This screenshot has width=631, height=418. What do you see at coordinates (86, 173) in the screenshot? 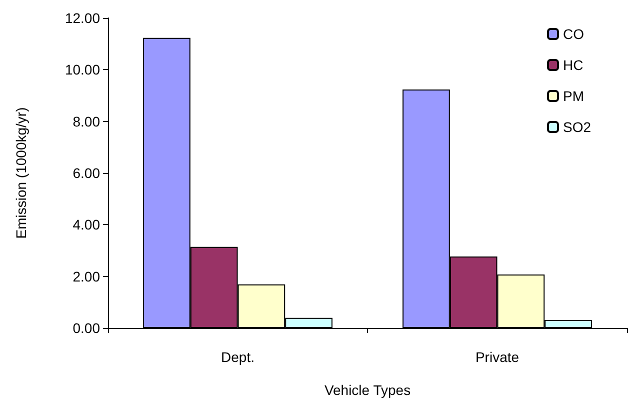
I see `y-tick-label: 6.00` at bounding box center [86, 173].